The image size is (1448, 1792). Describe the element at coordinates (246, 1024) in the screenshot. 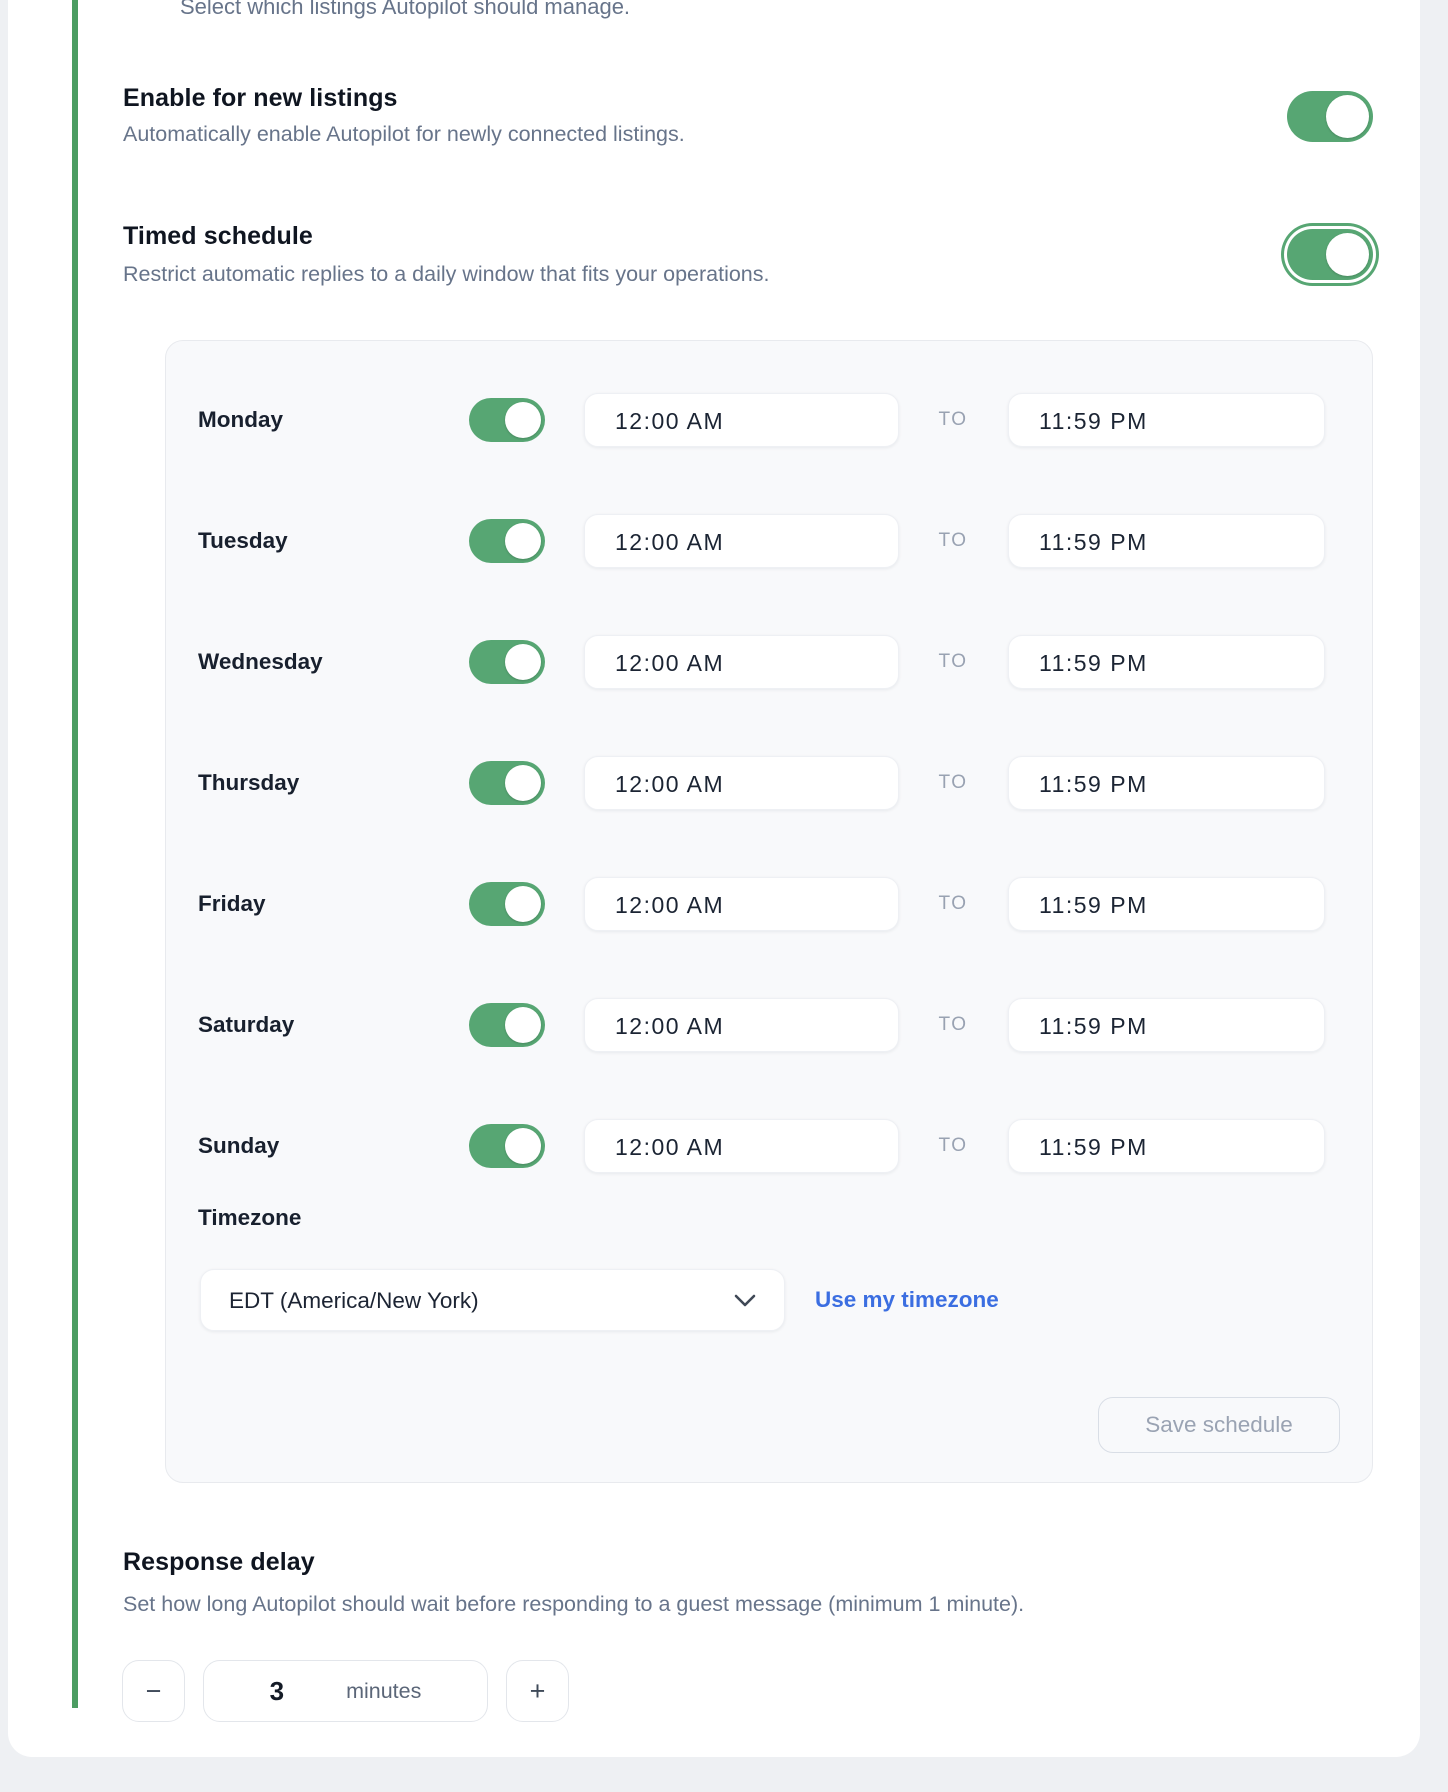

I see `day-label: Saturday` at that location.